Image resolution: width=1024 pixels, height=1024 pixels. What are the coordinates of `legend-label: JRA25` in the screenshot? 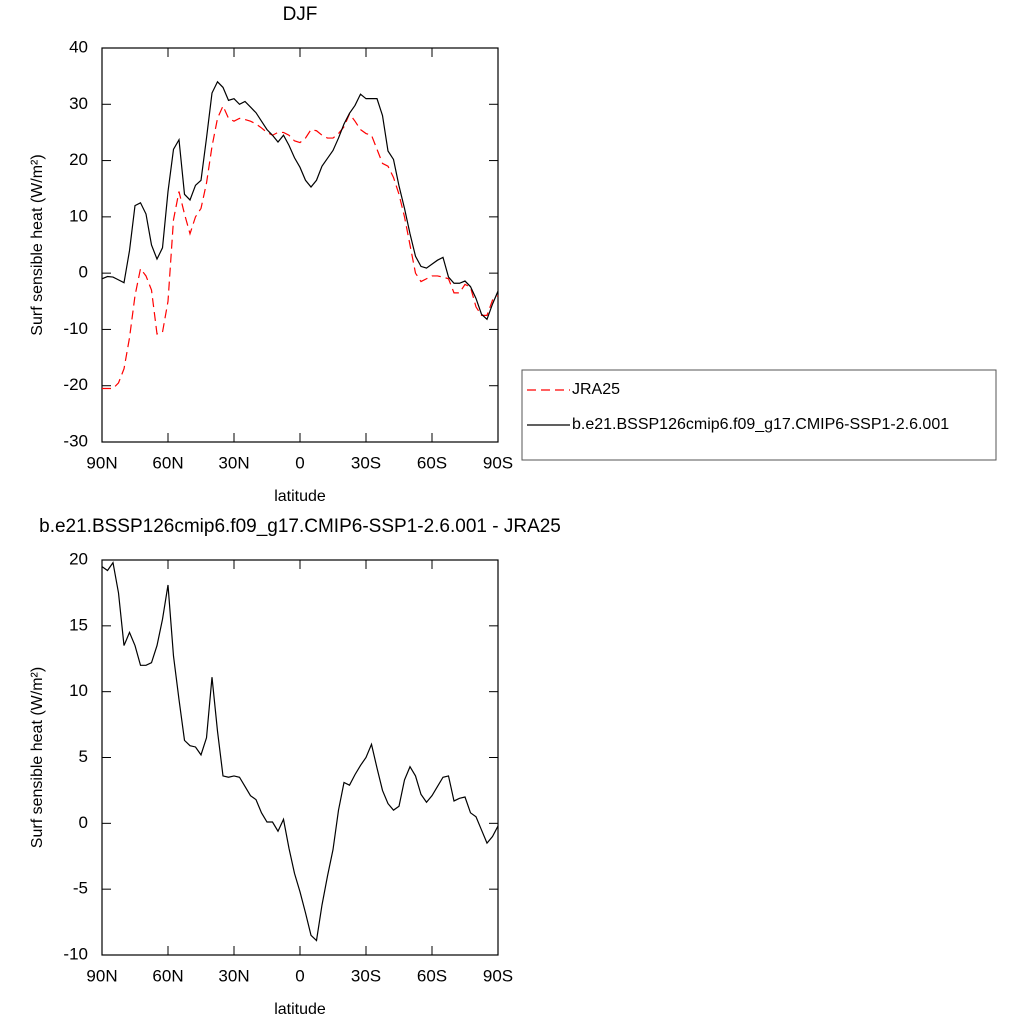 It's located at (596, 389).